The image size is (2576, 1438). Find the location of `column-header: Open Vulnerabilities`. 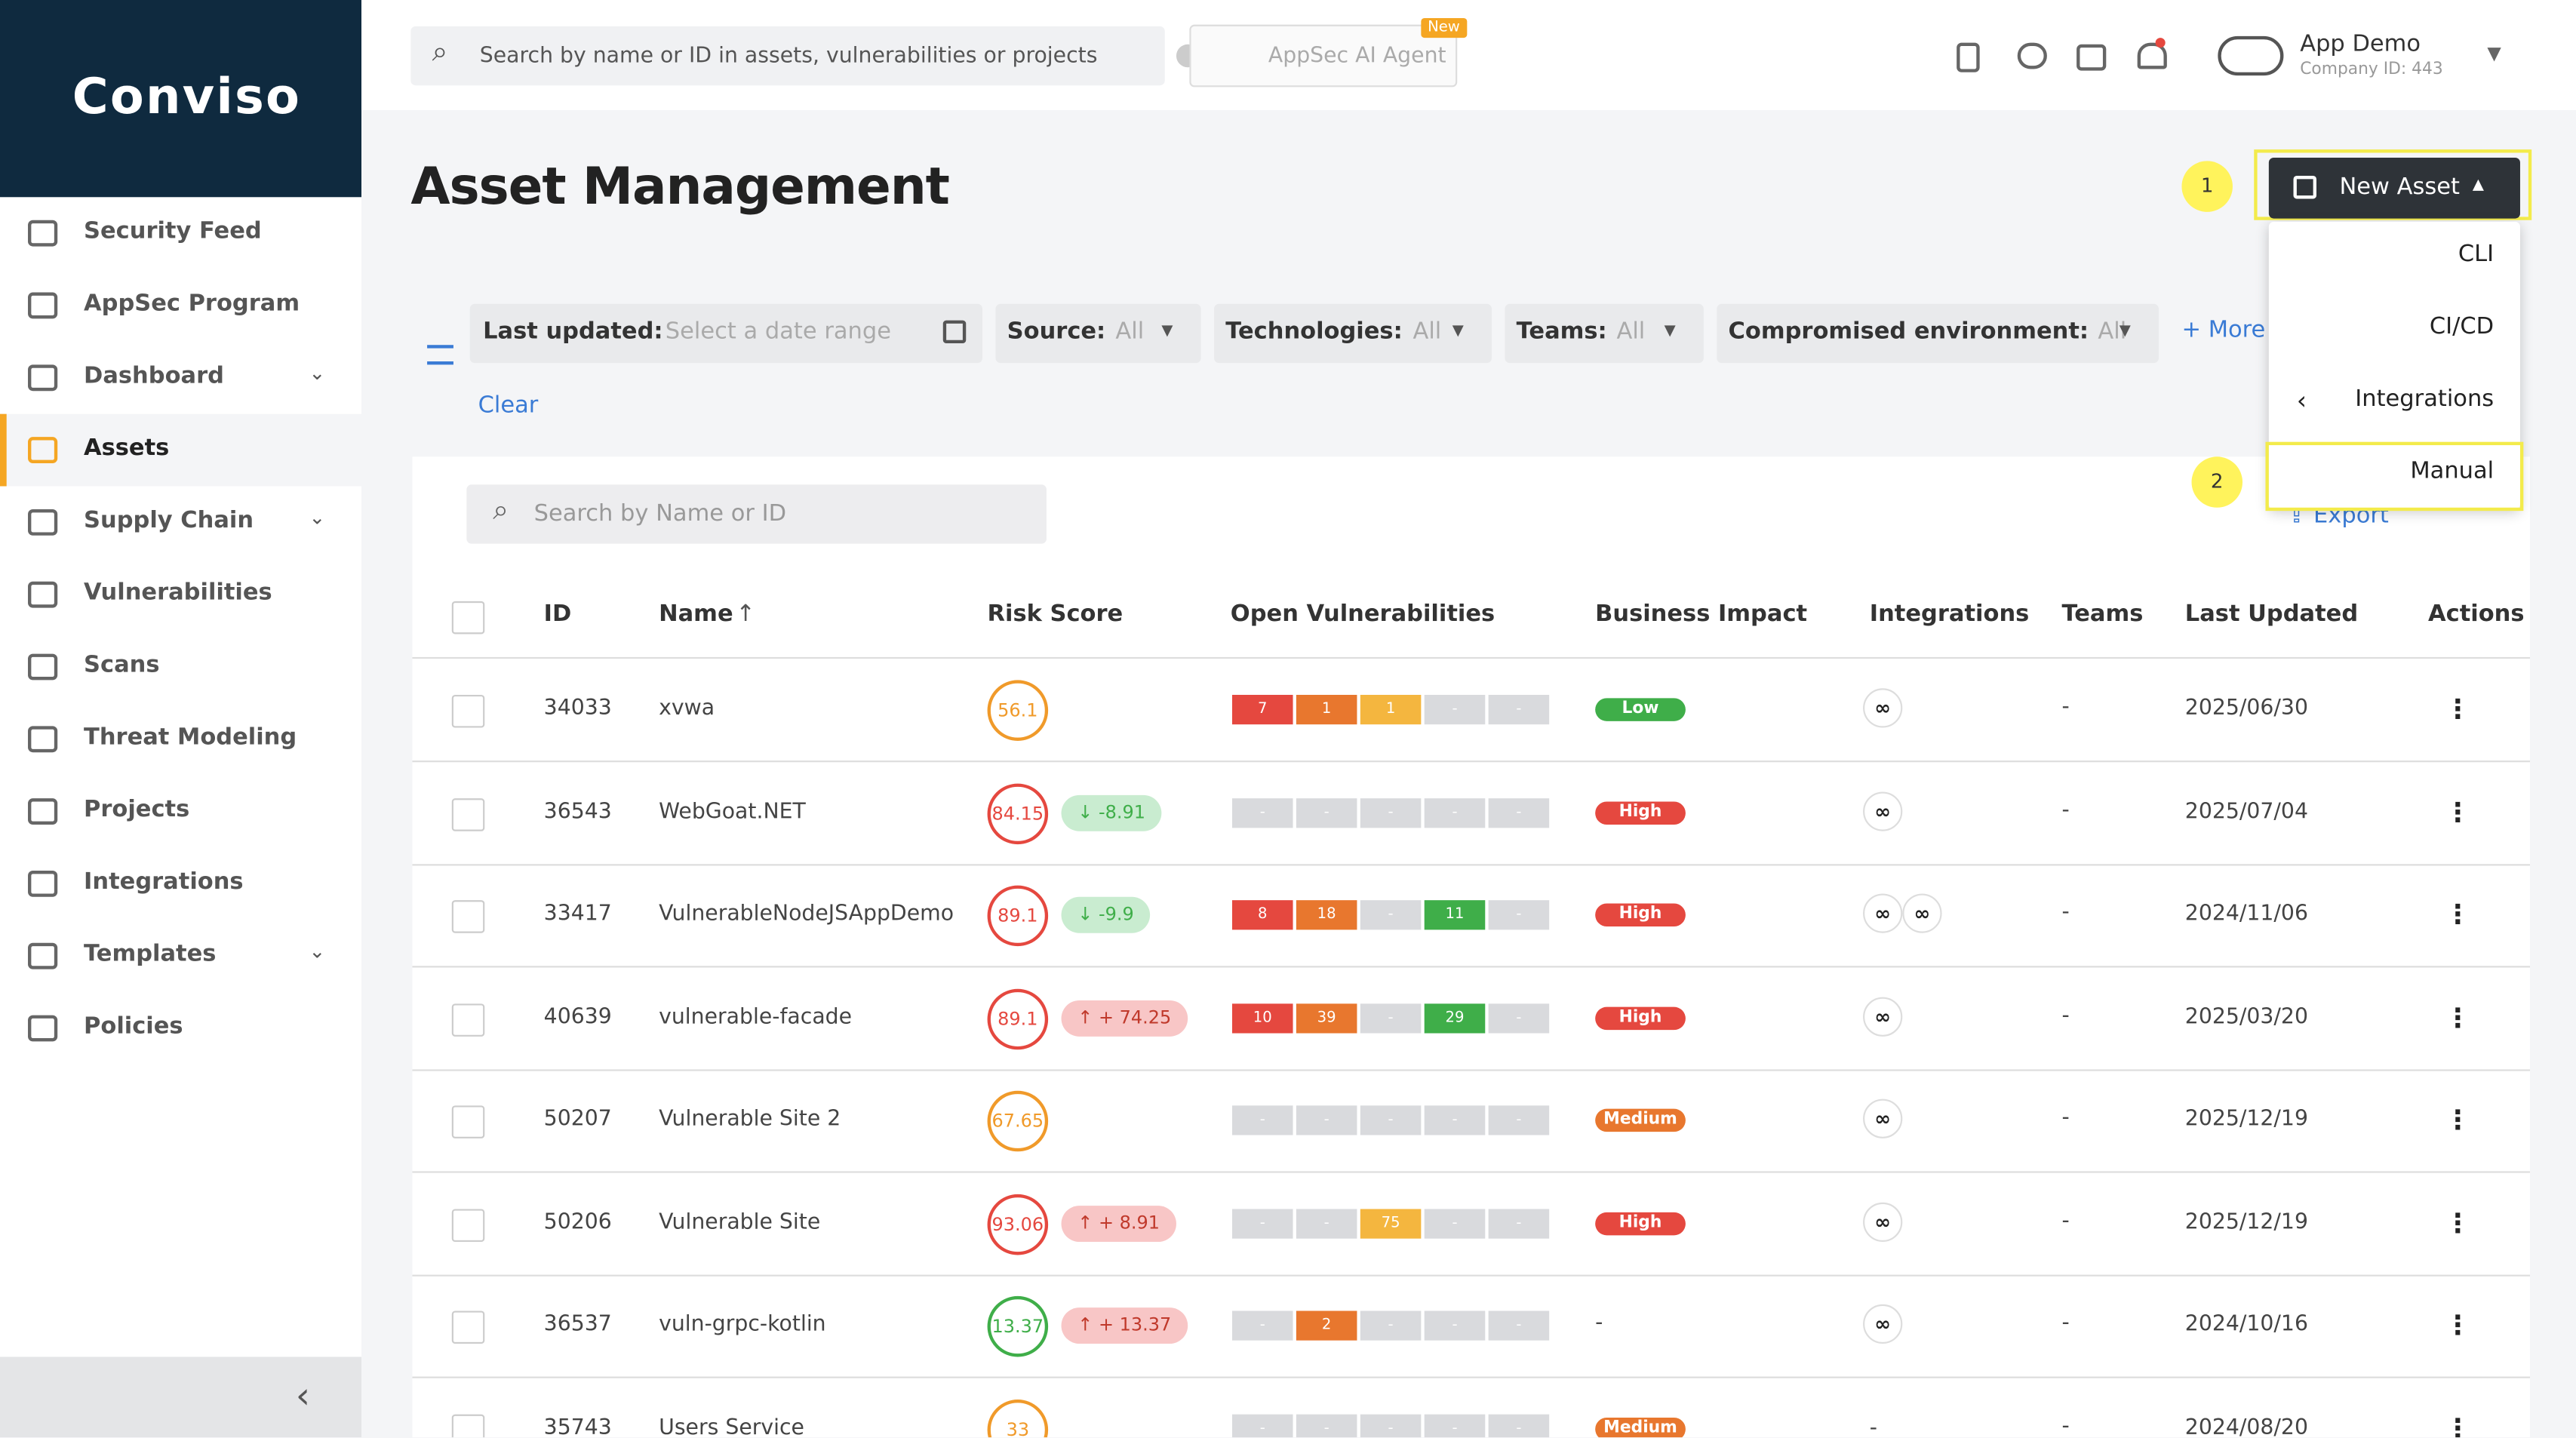

column-header: Open Vulnerabilities is located at coordinates (1362, 614).